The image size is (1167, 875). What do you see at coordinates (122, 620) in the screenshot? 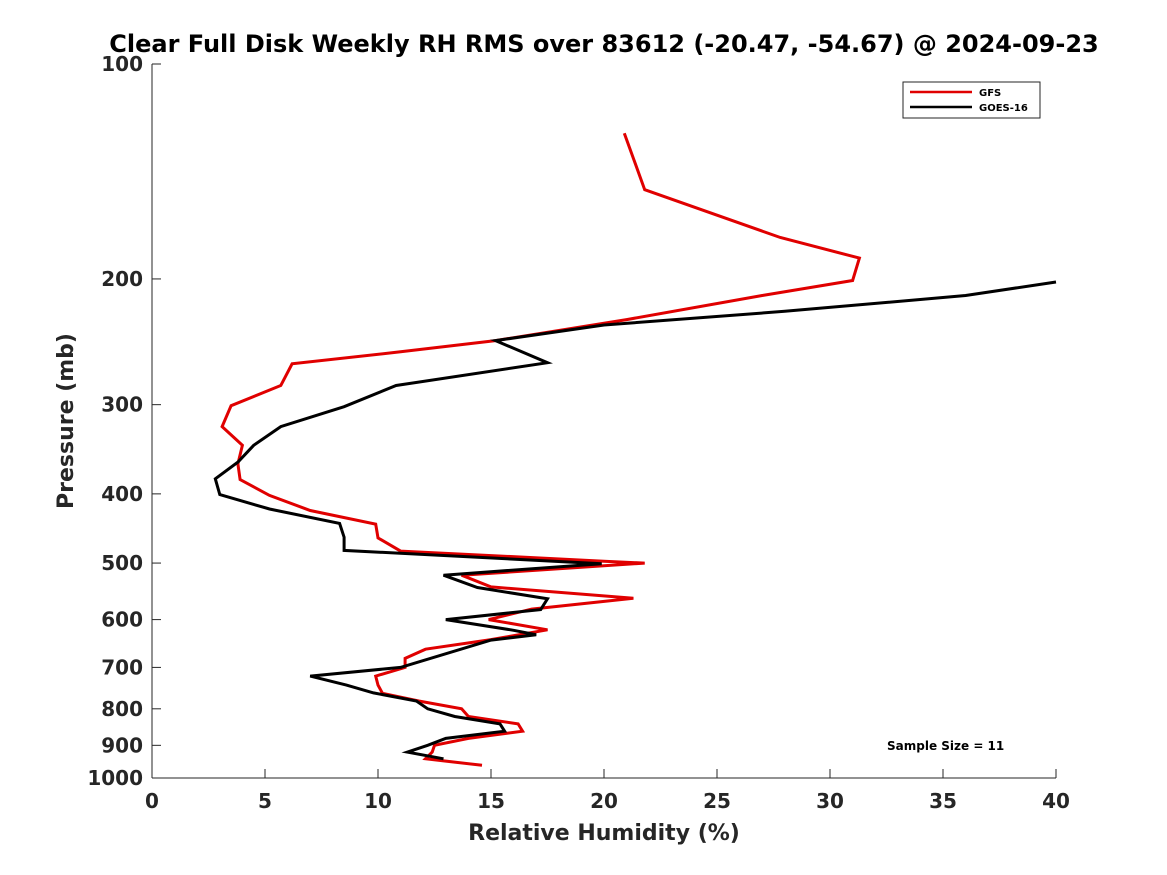
I see `y-tick-label: 600` at bounding box center [122, 620].